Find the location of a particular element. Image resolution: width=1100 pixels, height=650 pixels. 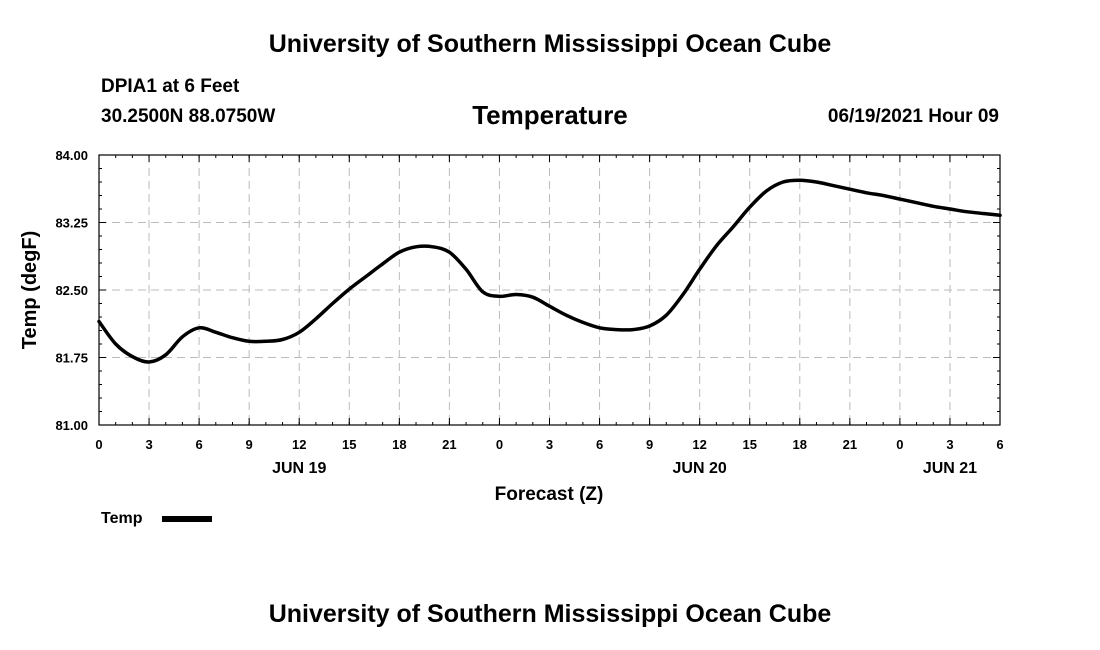

x-date-label: JUN 19 is located at coordinates (299, 468).